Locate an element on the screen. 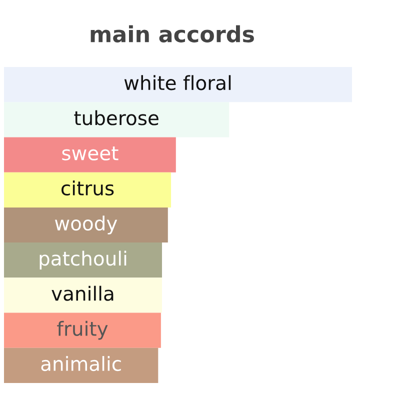  y-tick-label: fruity is located at coordinates (82, 330).